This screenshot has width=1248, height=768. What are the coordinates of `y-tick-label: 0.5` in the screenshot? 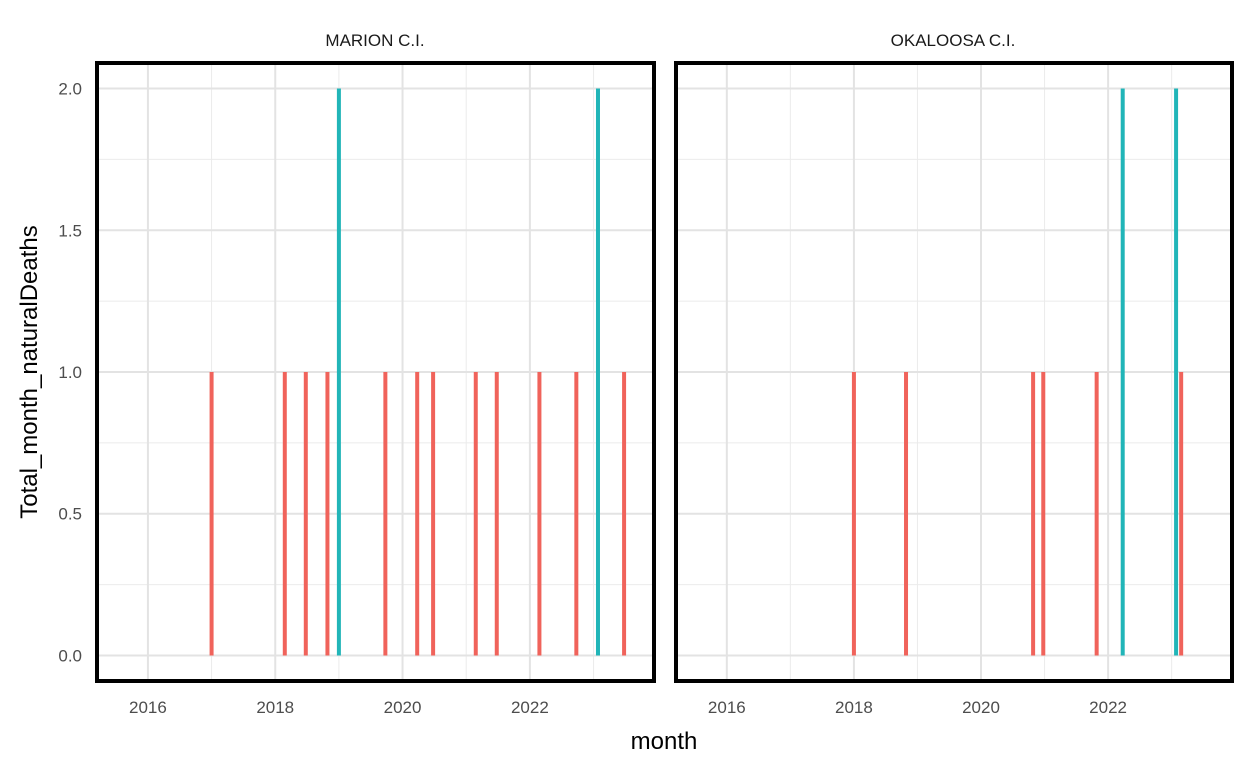 It's located at (70, 514).